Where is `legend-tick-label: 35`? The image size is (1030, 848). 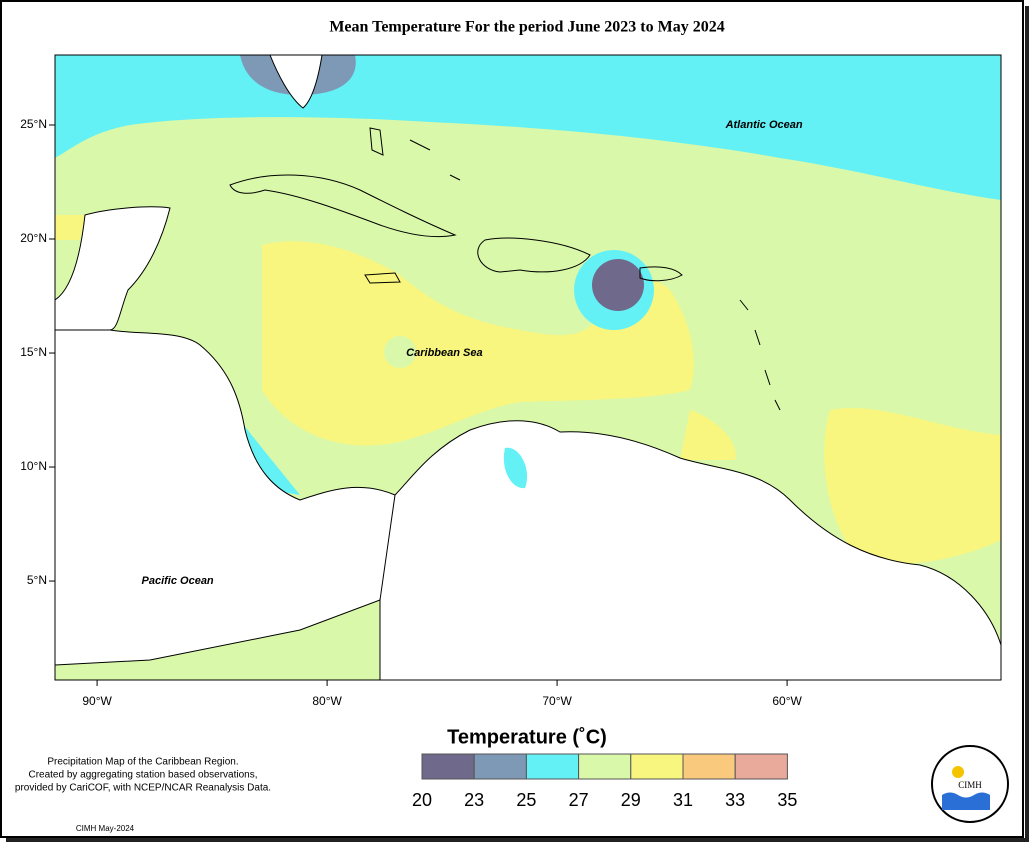 legend-tick-label: 35 is located at coordinates (787, 800).